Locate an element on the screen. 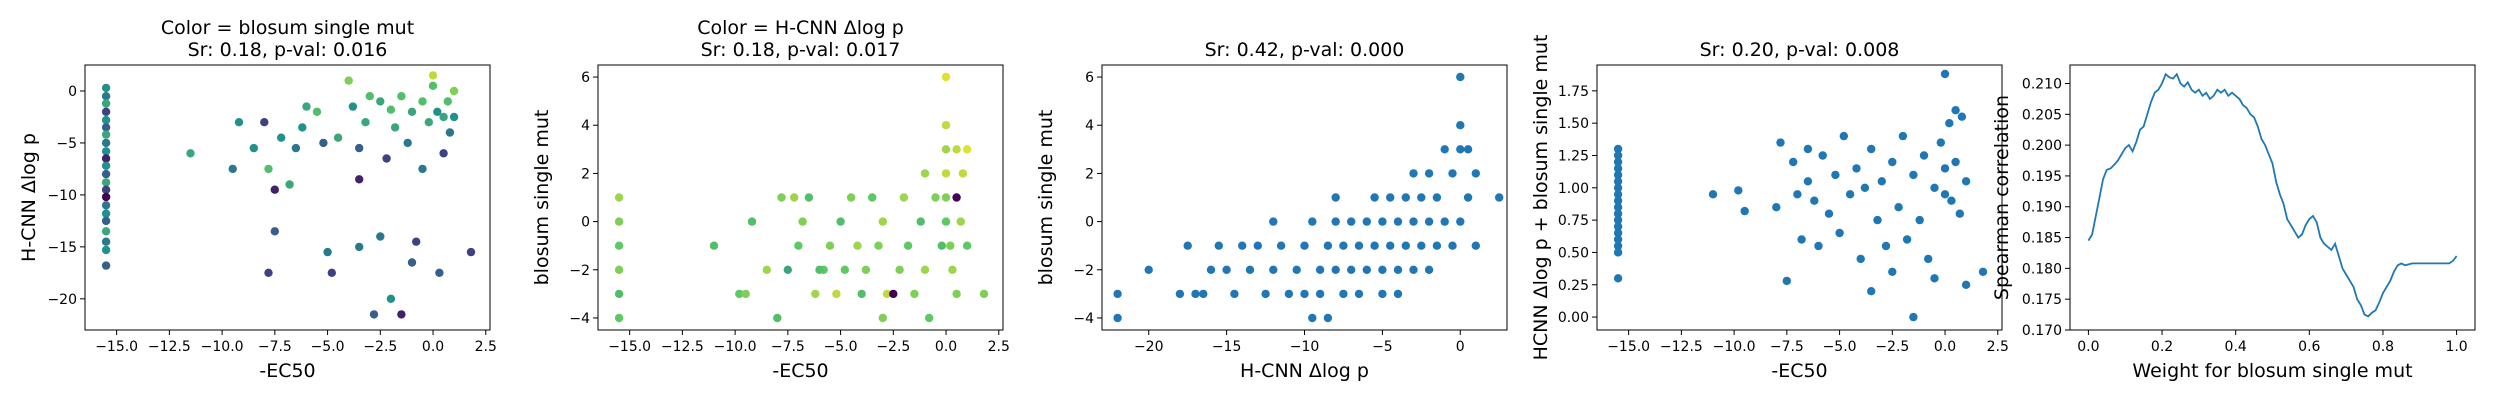 This screenshot has height=400, width=2500. y-tick-label: −5 is located at coordinates (66, 144).